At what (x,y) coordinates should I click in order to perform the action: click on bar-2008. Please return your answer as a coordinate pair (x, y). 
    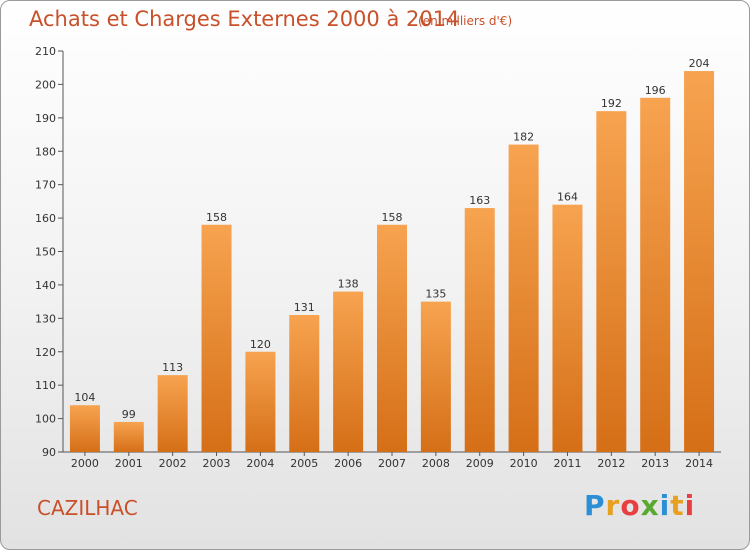
    Looking at the image, I should click on (435, 376).